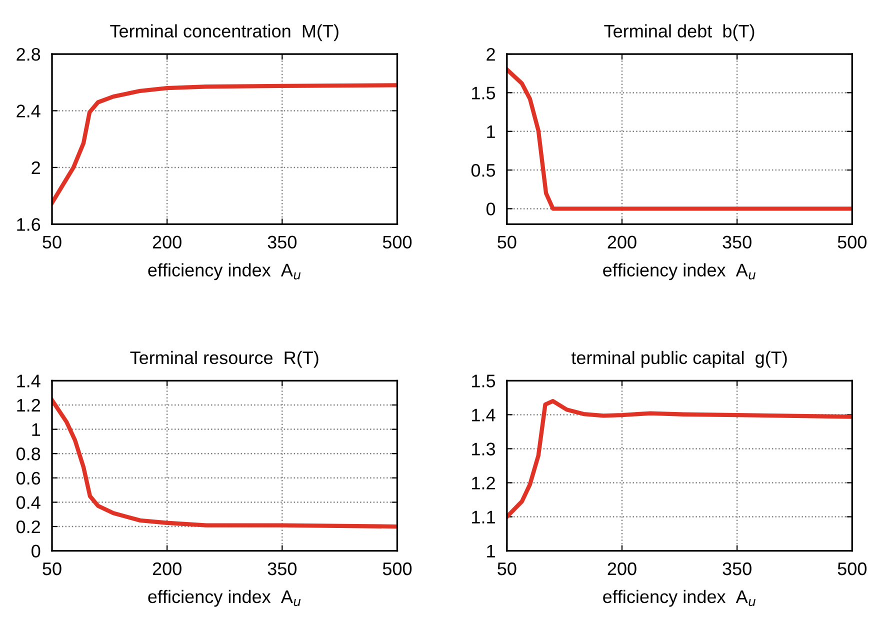 The height and width of the screenshot is (621, 874). What do you see at coordinates (28, 224) in the screenshot?
I see `y-tick-label: 1.6` at bounding box center [28, 224].